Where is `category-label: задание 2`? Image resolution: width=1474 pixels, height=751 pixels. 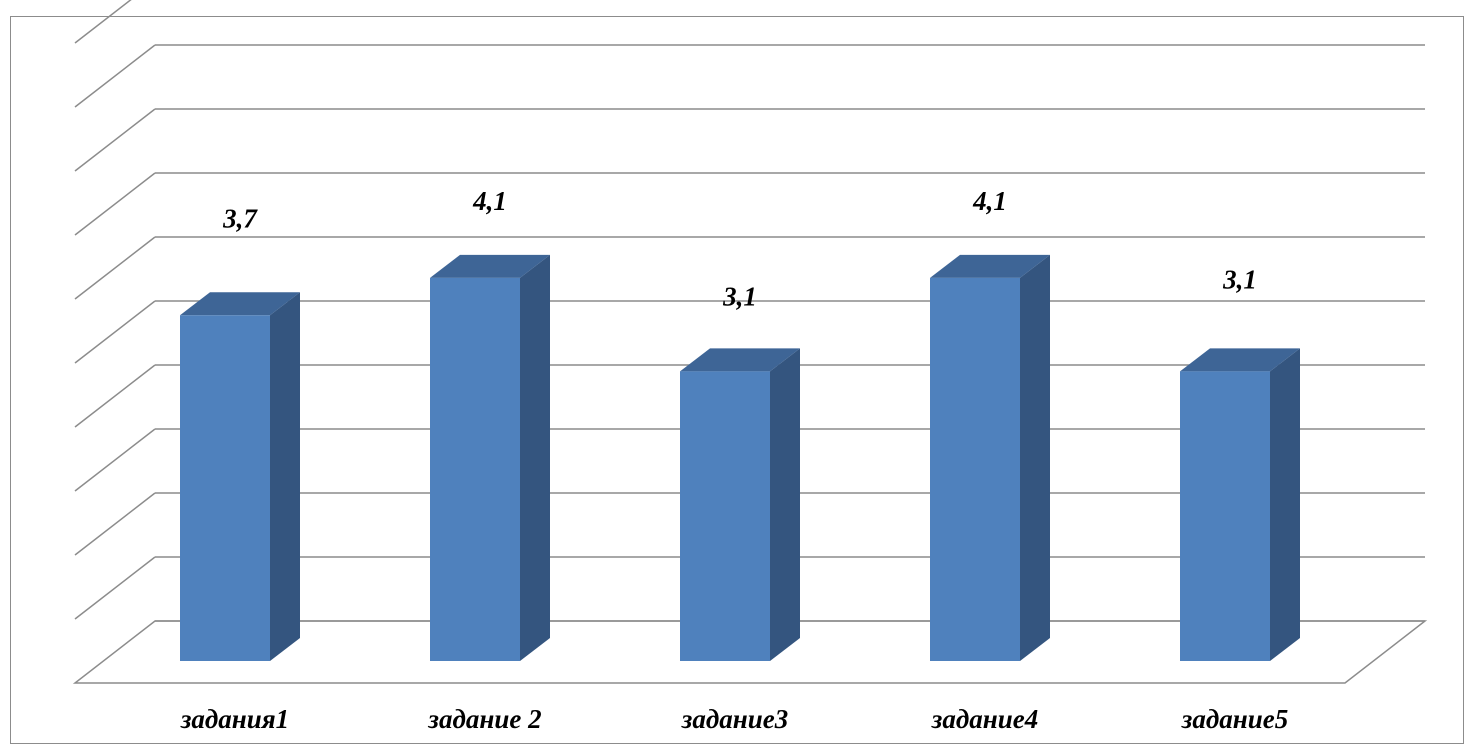
category-label: задание 2 is located at coordinates (484, 719).